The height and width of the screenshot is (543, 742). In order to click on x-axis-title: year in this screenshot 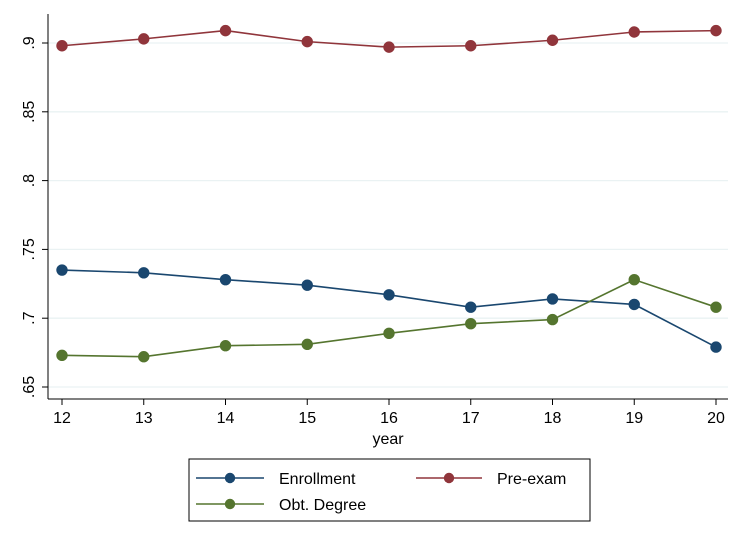, I will do `click(388, 439)`.